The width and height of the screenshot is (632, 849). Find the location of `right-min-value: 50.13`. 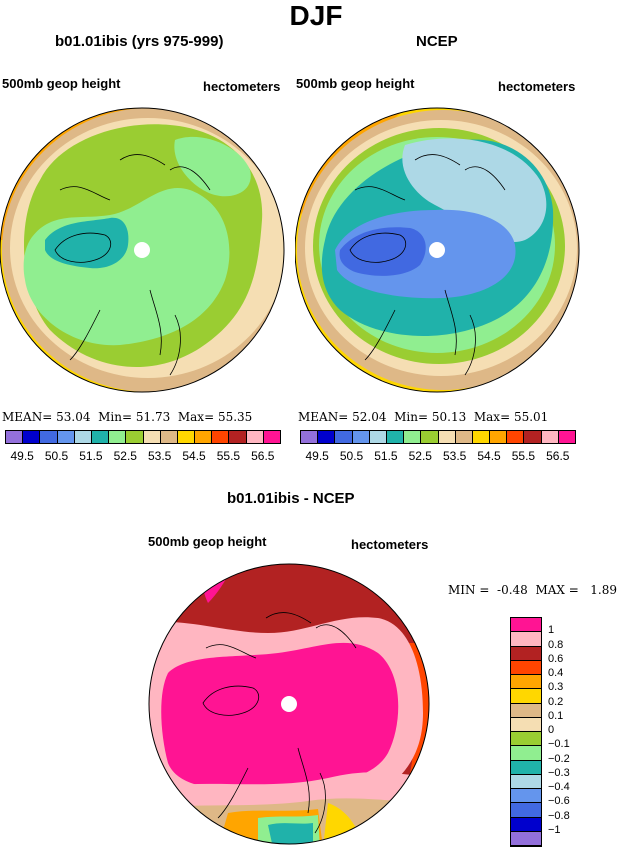

right-min-value: 50.13 is located at coordinates (449, 417).